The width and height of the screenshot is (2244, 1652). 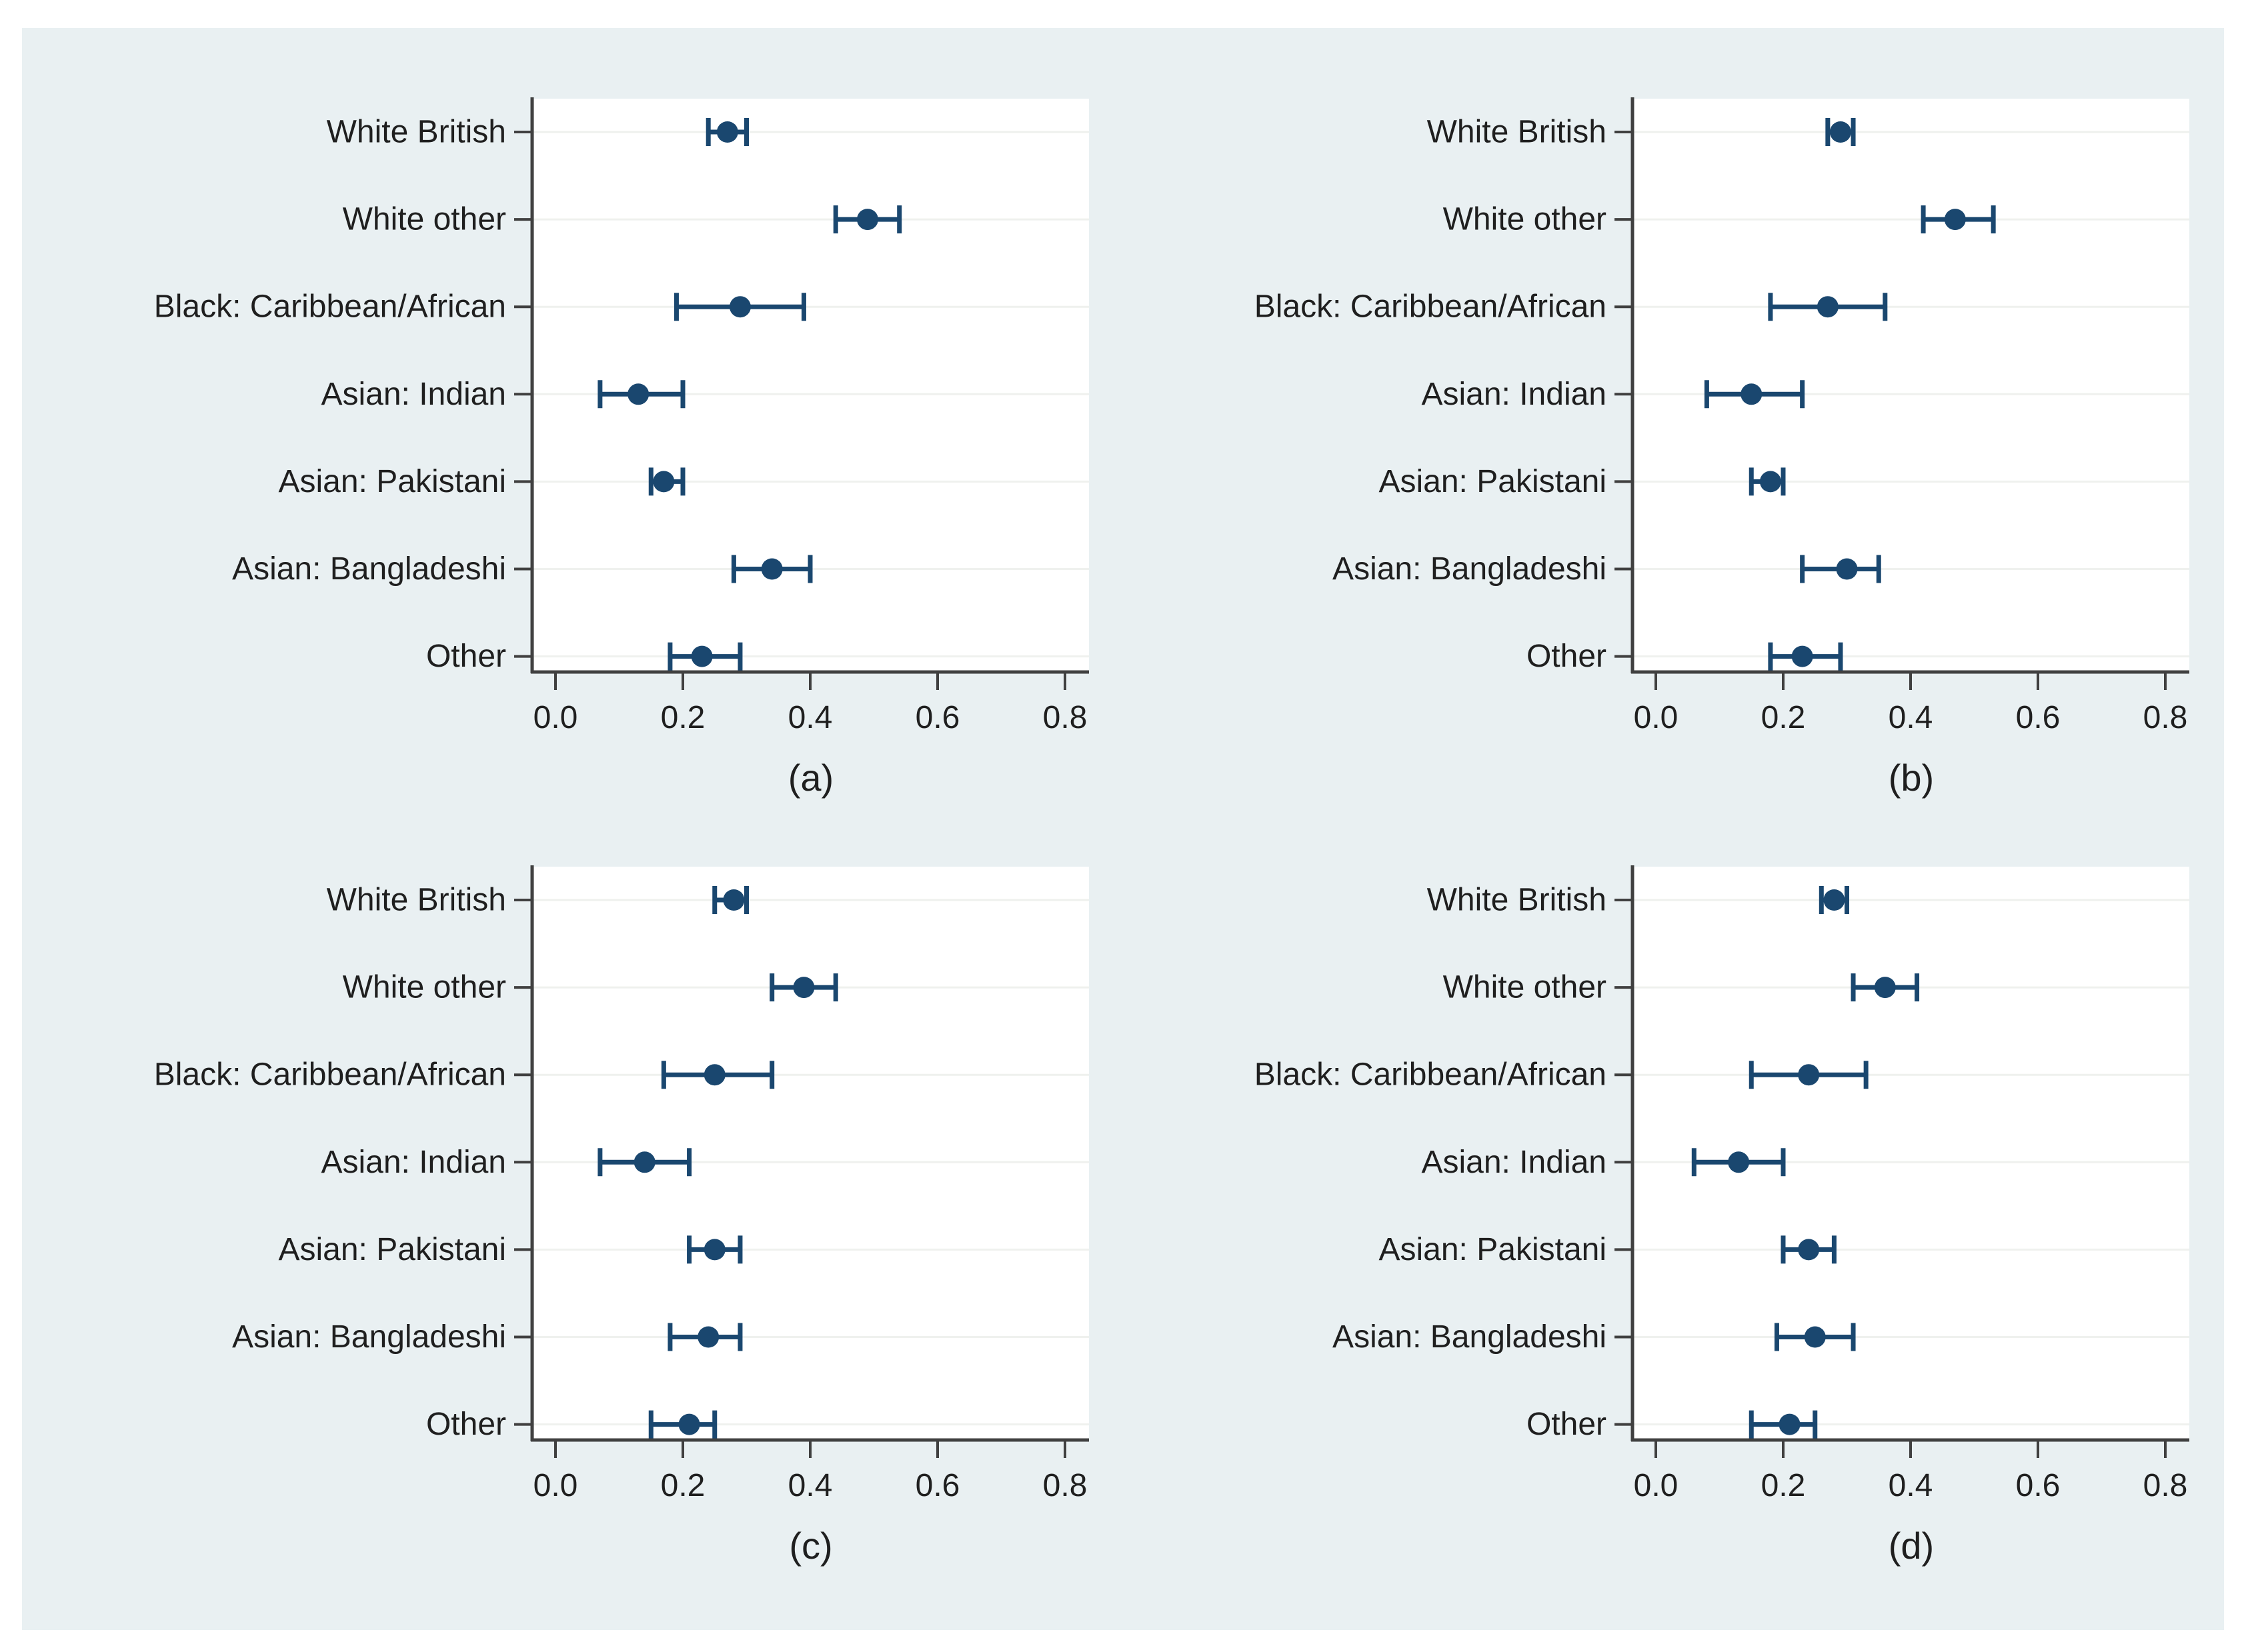 What do you see at coordinates (1911, 1546) in the screenshot?
I see `panel-caption: (d)` at bounding box center [1911, 1546].